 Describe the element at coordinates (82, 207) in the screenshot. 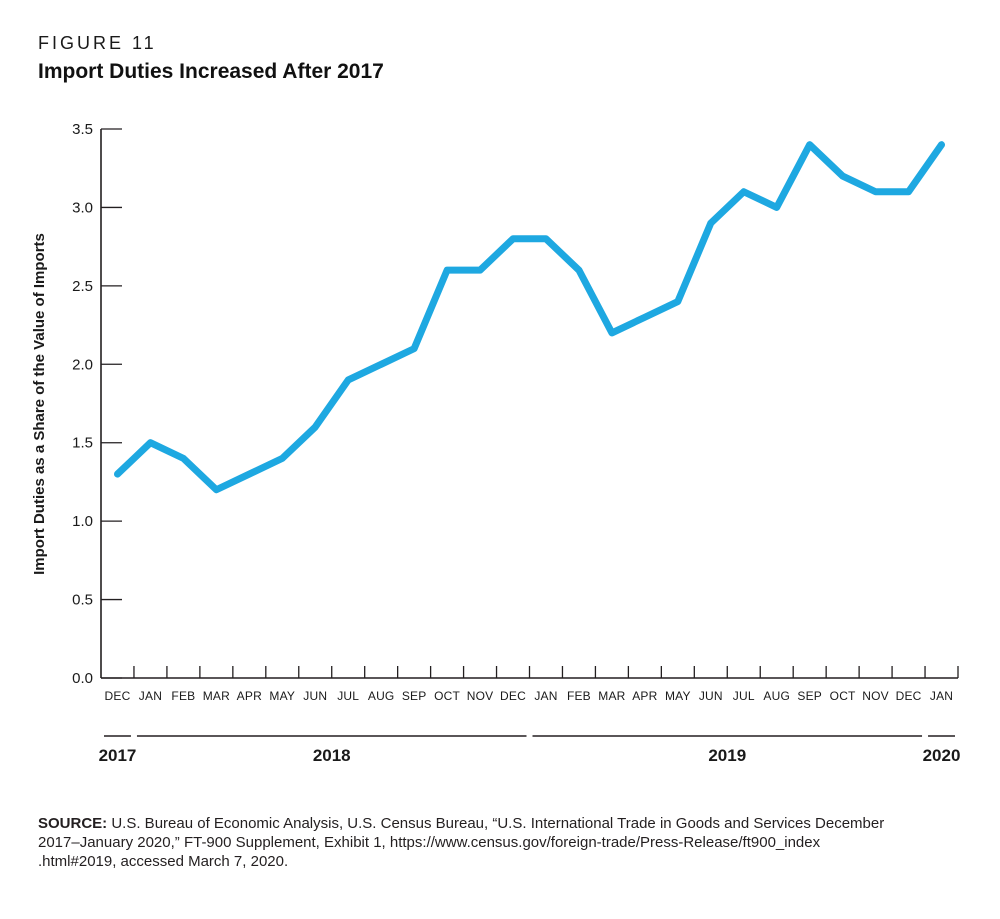

I see `y-tick-label: 3.0` at that location.